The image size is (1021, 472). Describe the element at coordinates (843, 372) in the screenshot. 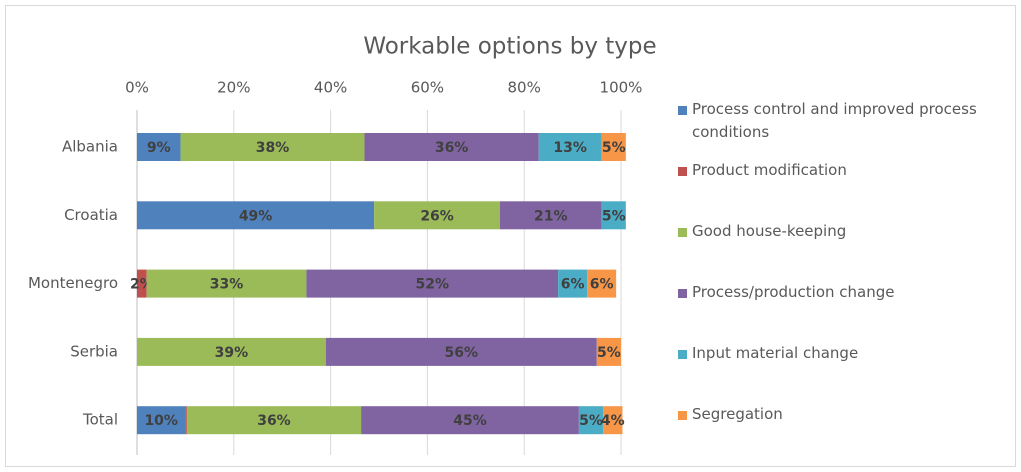

I see `legend-item: Input material change` at that location.